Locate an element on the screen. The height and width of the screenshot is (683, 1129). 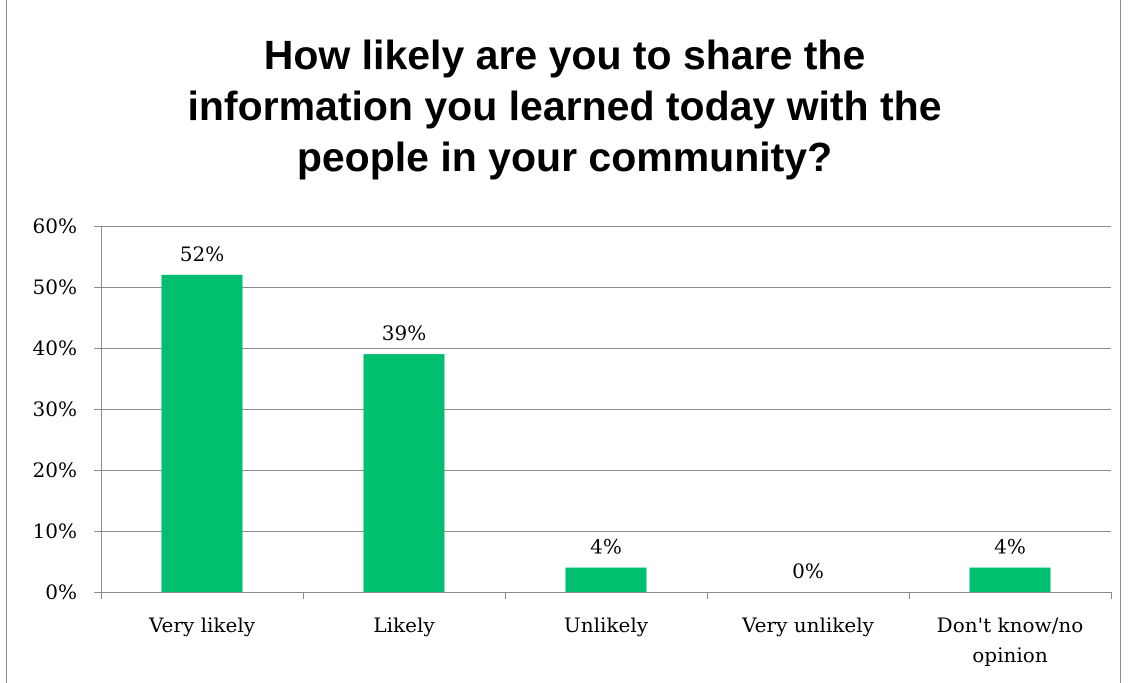
y-tick-label: 50% is located at coordinates (55, 287).